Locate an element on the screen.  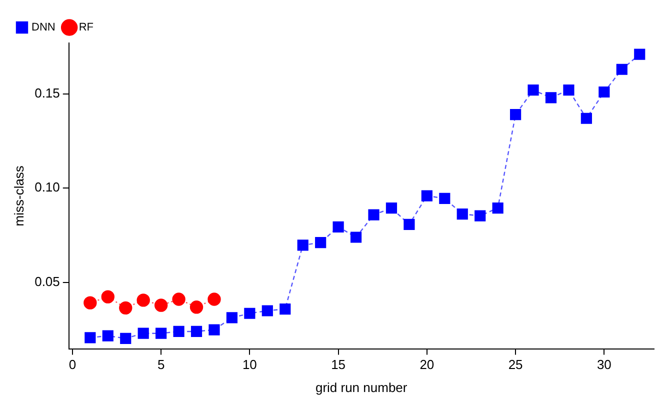
y-axis-title: miss-class is located at coordinates (18, 195).